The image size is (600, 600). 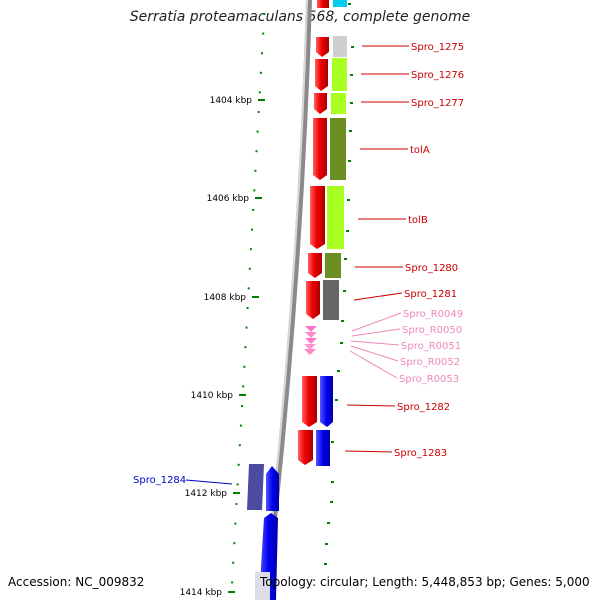 What do you see at coordinates (437, 47) in the screenshot?
I see `gene-label: Spro_1275` at bounding box center [437, 47].